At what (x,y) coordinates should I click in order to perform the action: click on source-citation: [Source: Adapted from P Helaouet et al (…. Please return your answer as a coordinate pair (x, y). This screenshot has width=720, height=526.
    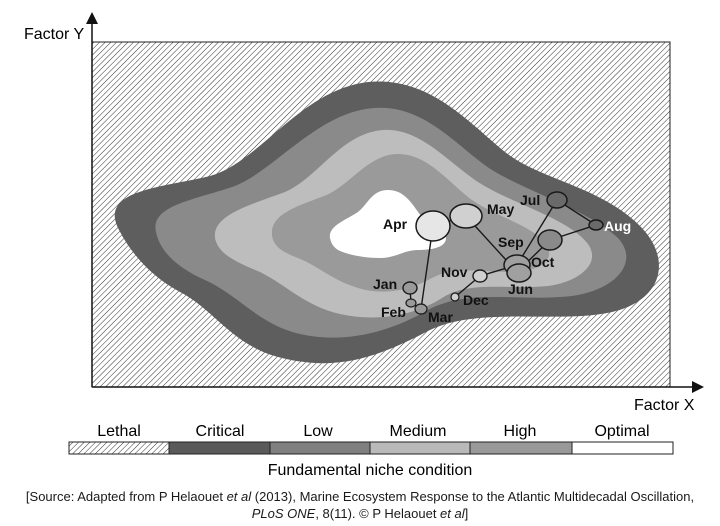
    Looking at the image, I should click on (360, 505).